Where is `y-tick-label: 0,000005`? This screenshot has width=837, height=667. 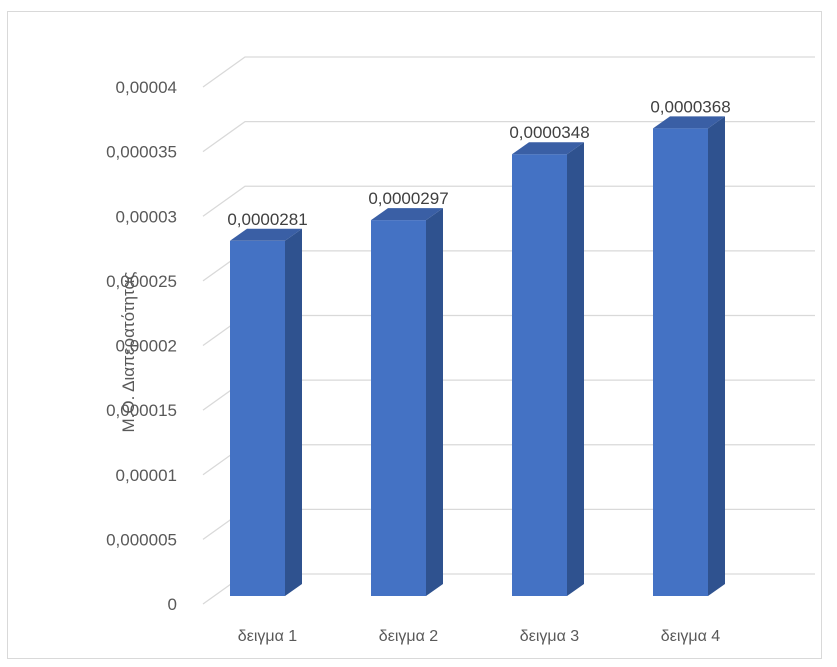 y-tick-label: 0,000005 is located at coordinates (141, 539).